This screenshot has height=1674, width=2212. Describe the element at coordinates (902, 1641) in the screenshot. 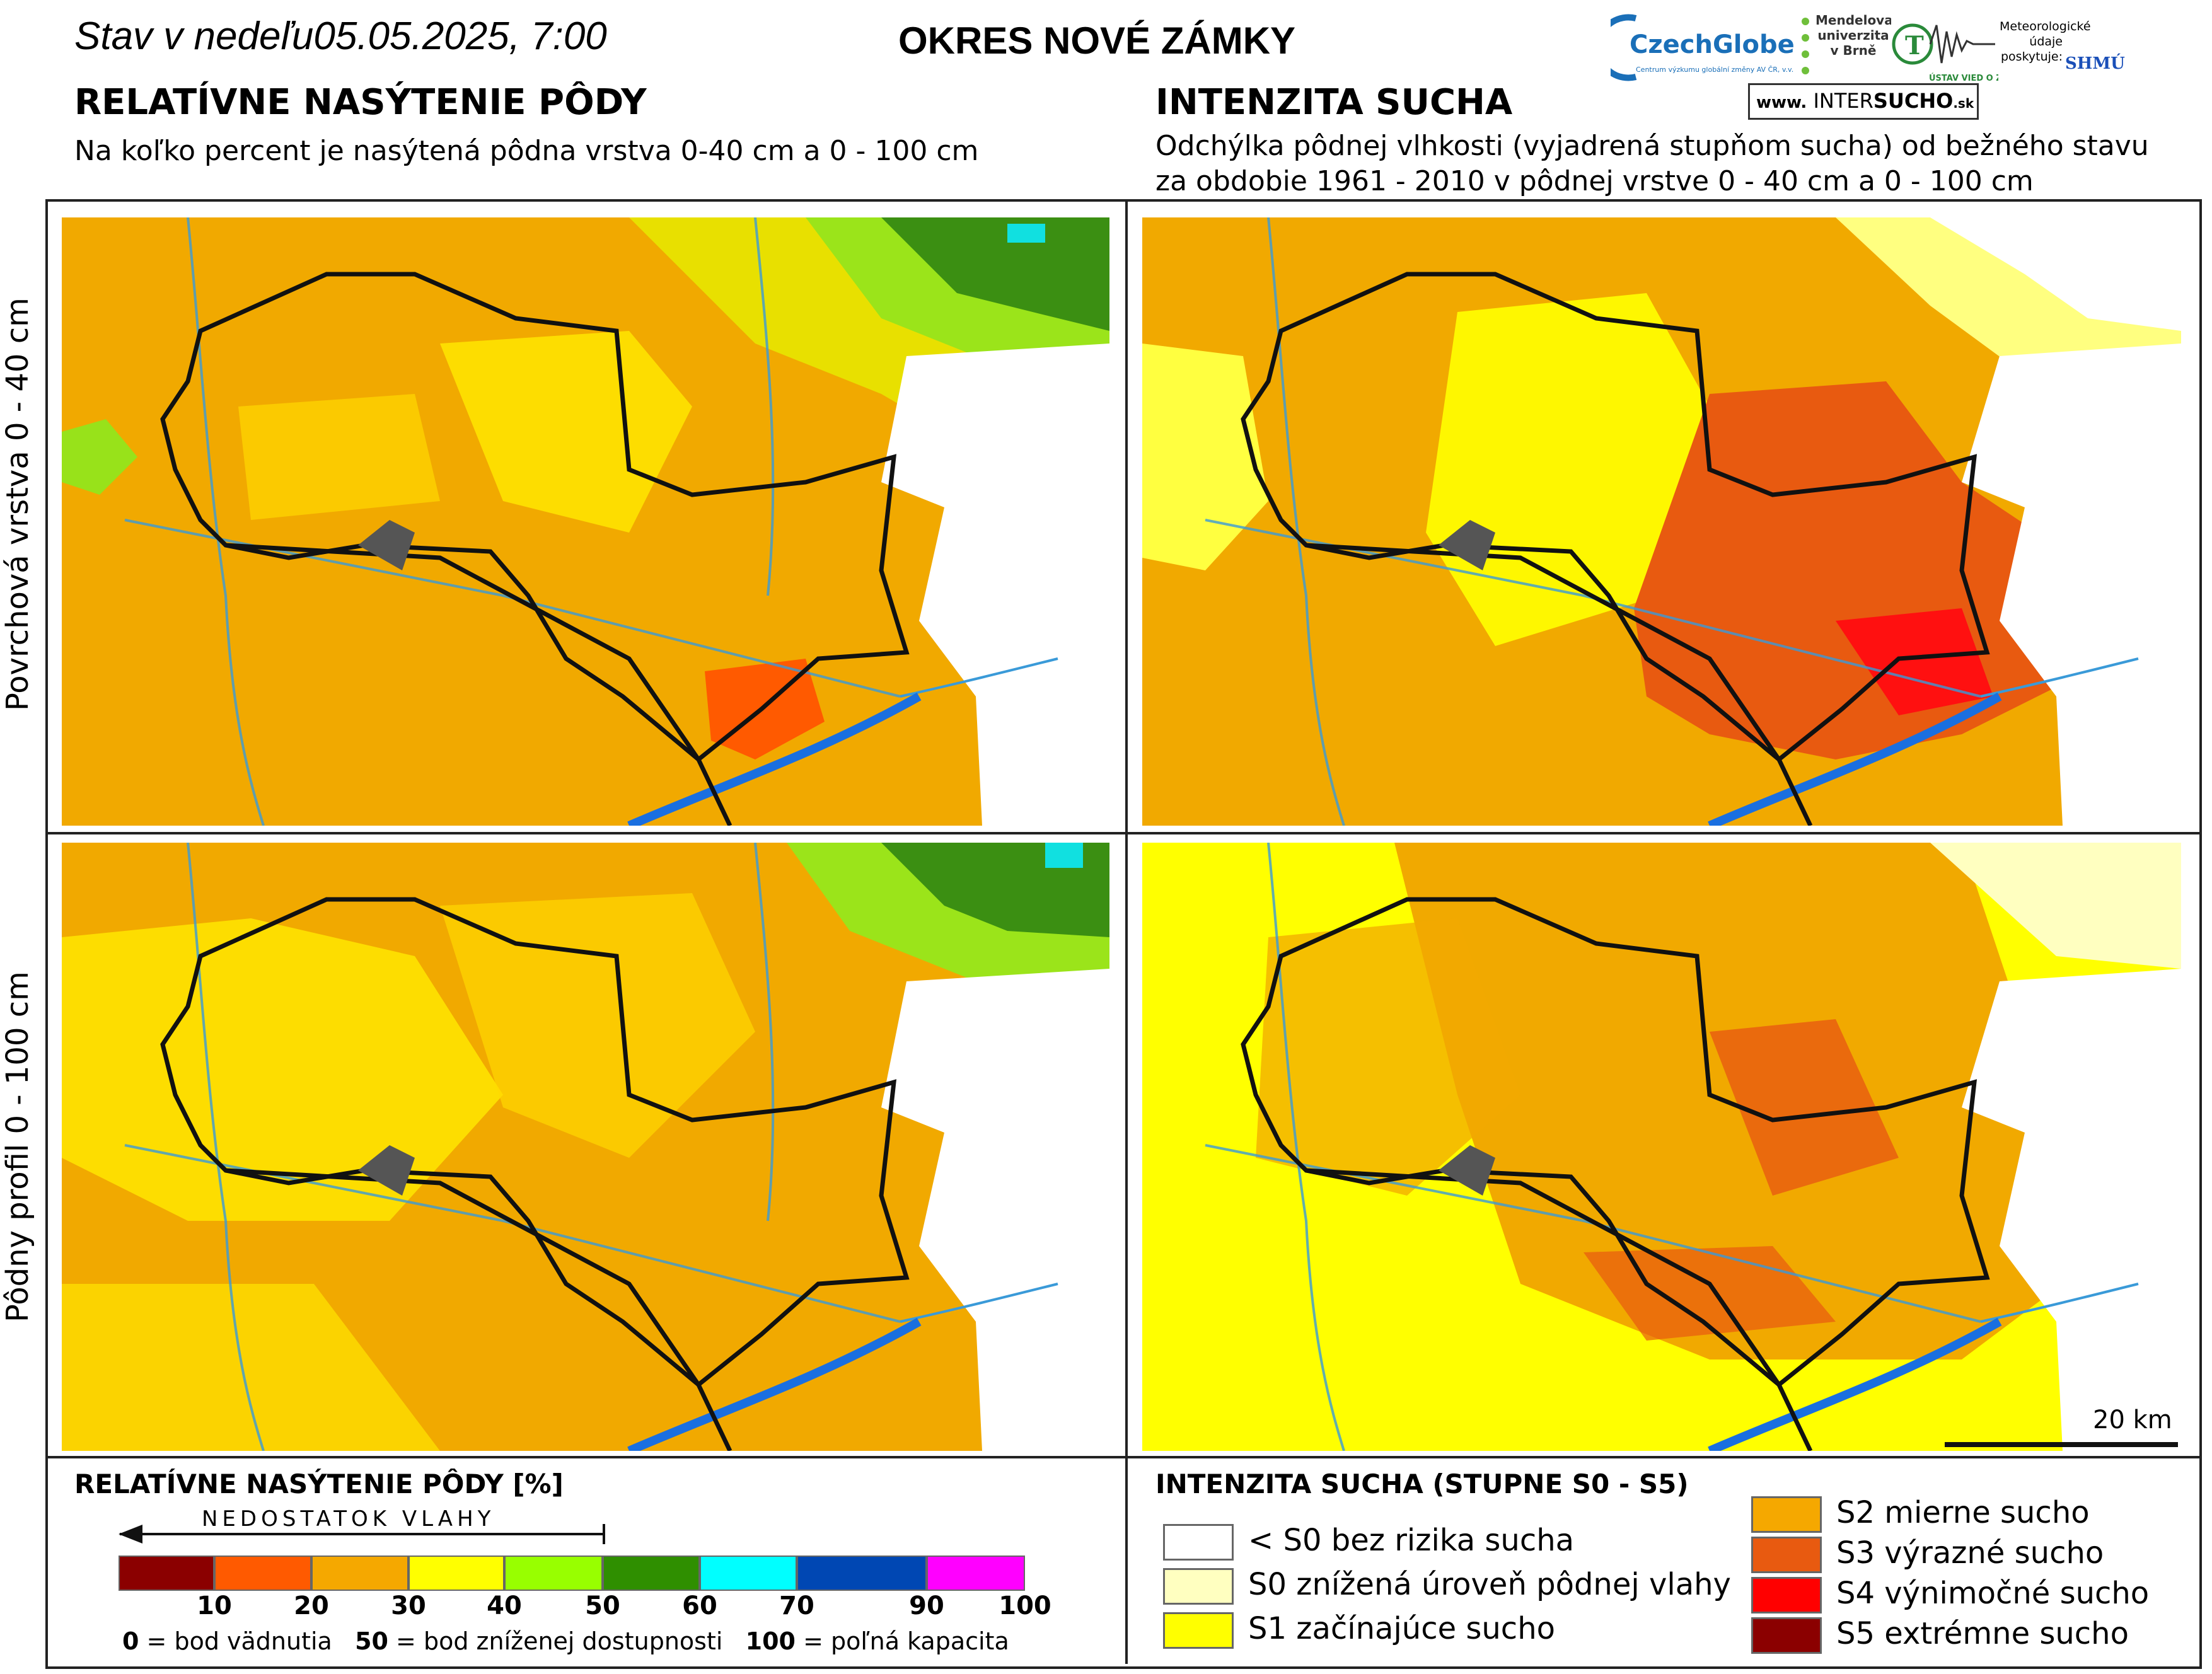

I see `legend-note-100-text: = poľná kapacita` at that location.